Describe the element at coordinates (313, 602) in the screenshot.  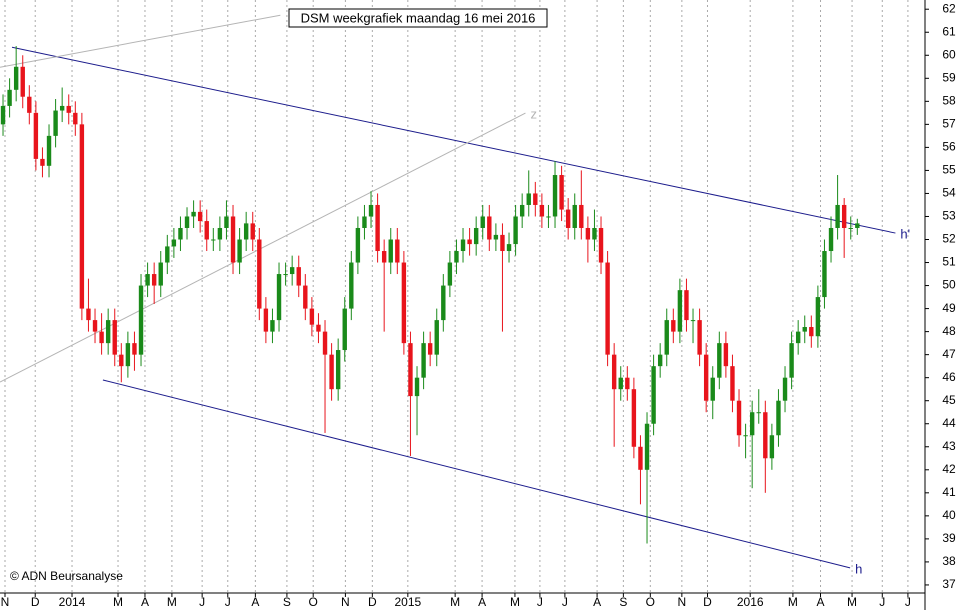
I see `x-tick-label: O` at that location.